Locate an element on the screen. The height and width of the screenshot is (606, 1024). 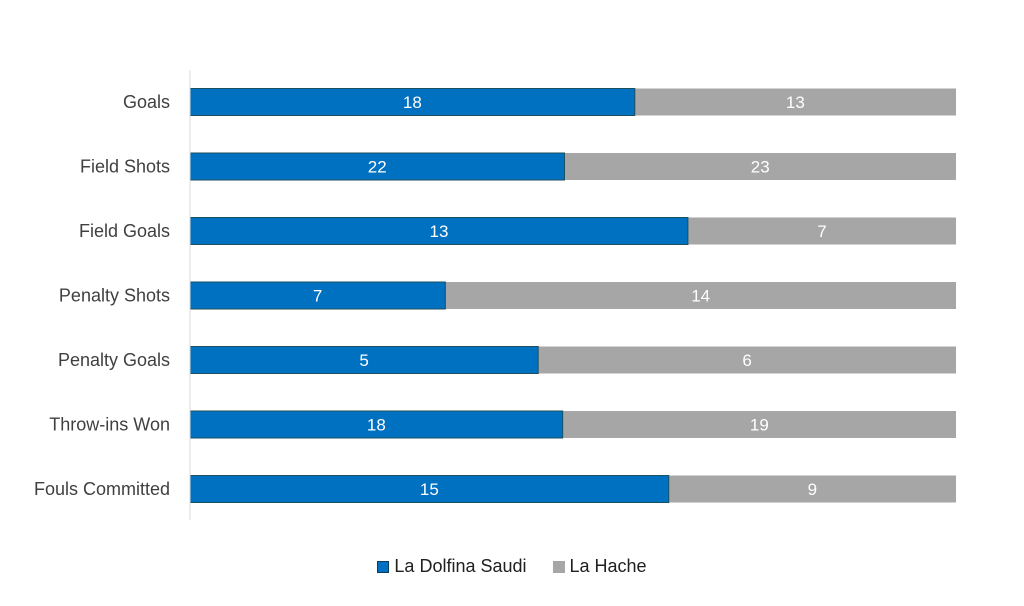
legend-label-series-1: La Dolfina Saudi is located at coordinates (460, 566).